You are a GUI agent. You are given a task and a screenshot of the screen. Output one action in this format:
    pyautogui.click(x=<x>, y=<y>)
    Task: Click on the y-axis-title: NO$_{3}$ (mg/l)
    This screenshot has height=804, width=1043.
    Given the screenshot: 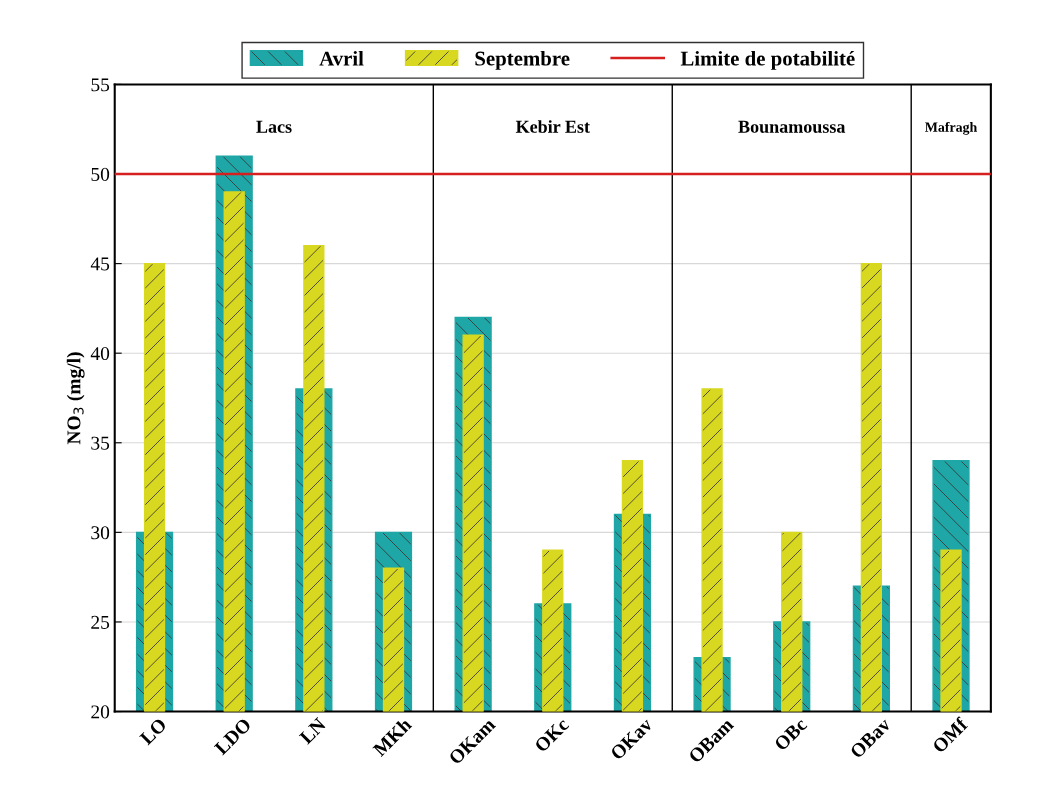 What is the action you would take?
    pyautogui.click(x=75, y=398)
    